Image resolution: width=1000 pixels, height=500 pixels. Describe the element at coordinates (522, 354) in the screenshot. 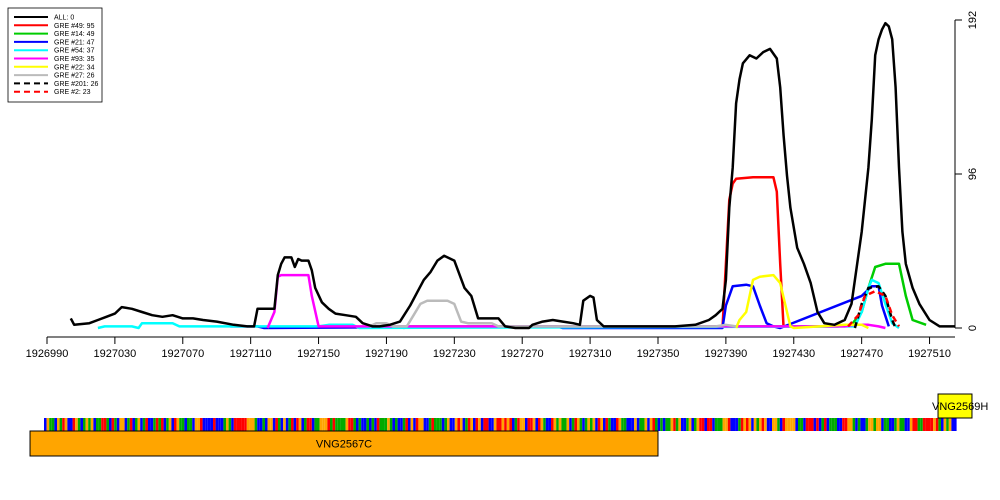

I see `x-tick-label: 1927270` at that location.